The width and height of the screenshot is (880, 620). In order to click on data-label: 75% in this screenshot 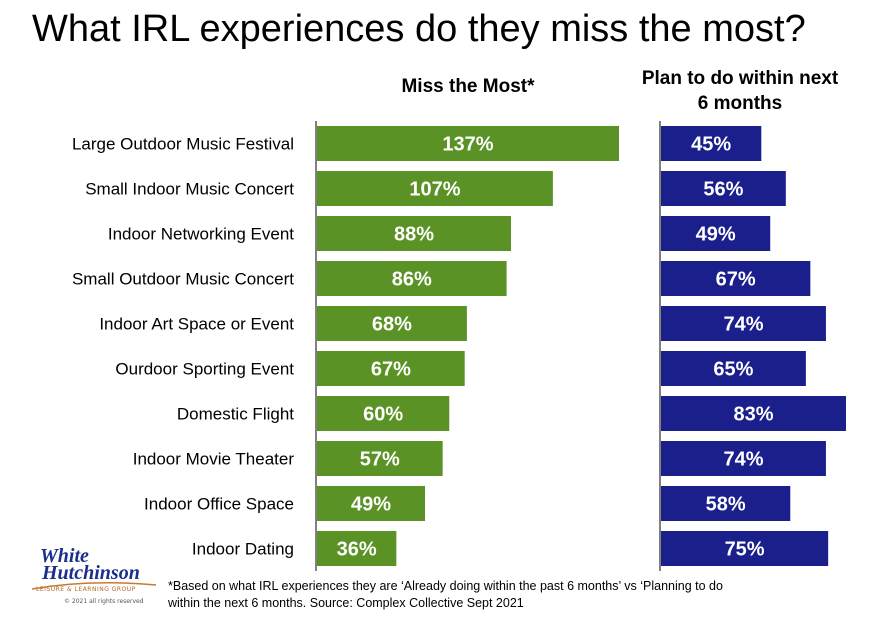, I will do `click(745, 550)`.